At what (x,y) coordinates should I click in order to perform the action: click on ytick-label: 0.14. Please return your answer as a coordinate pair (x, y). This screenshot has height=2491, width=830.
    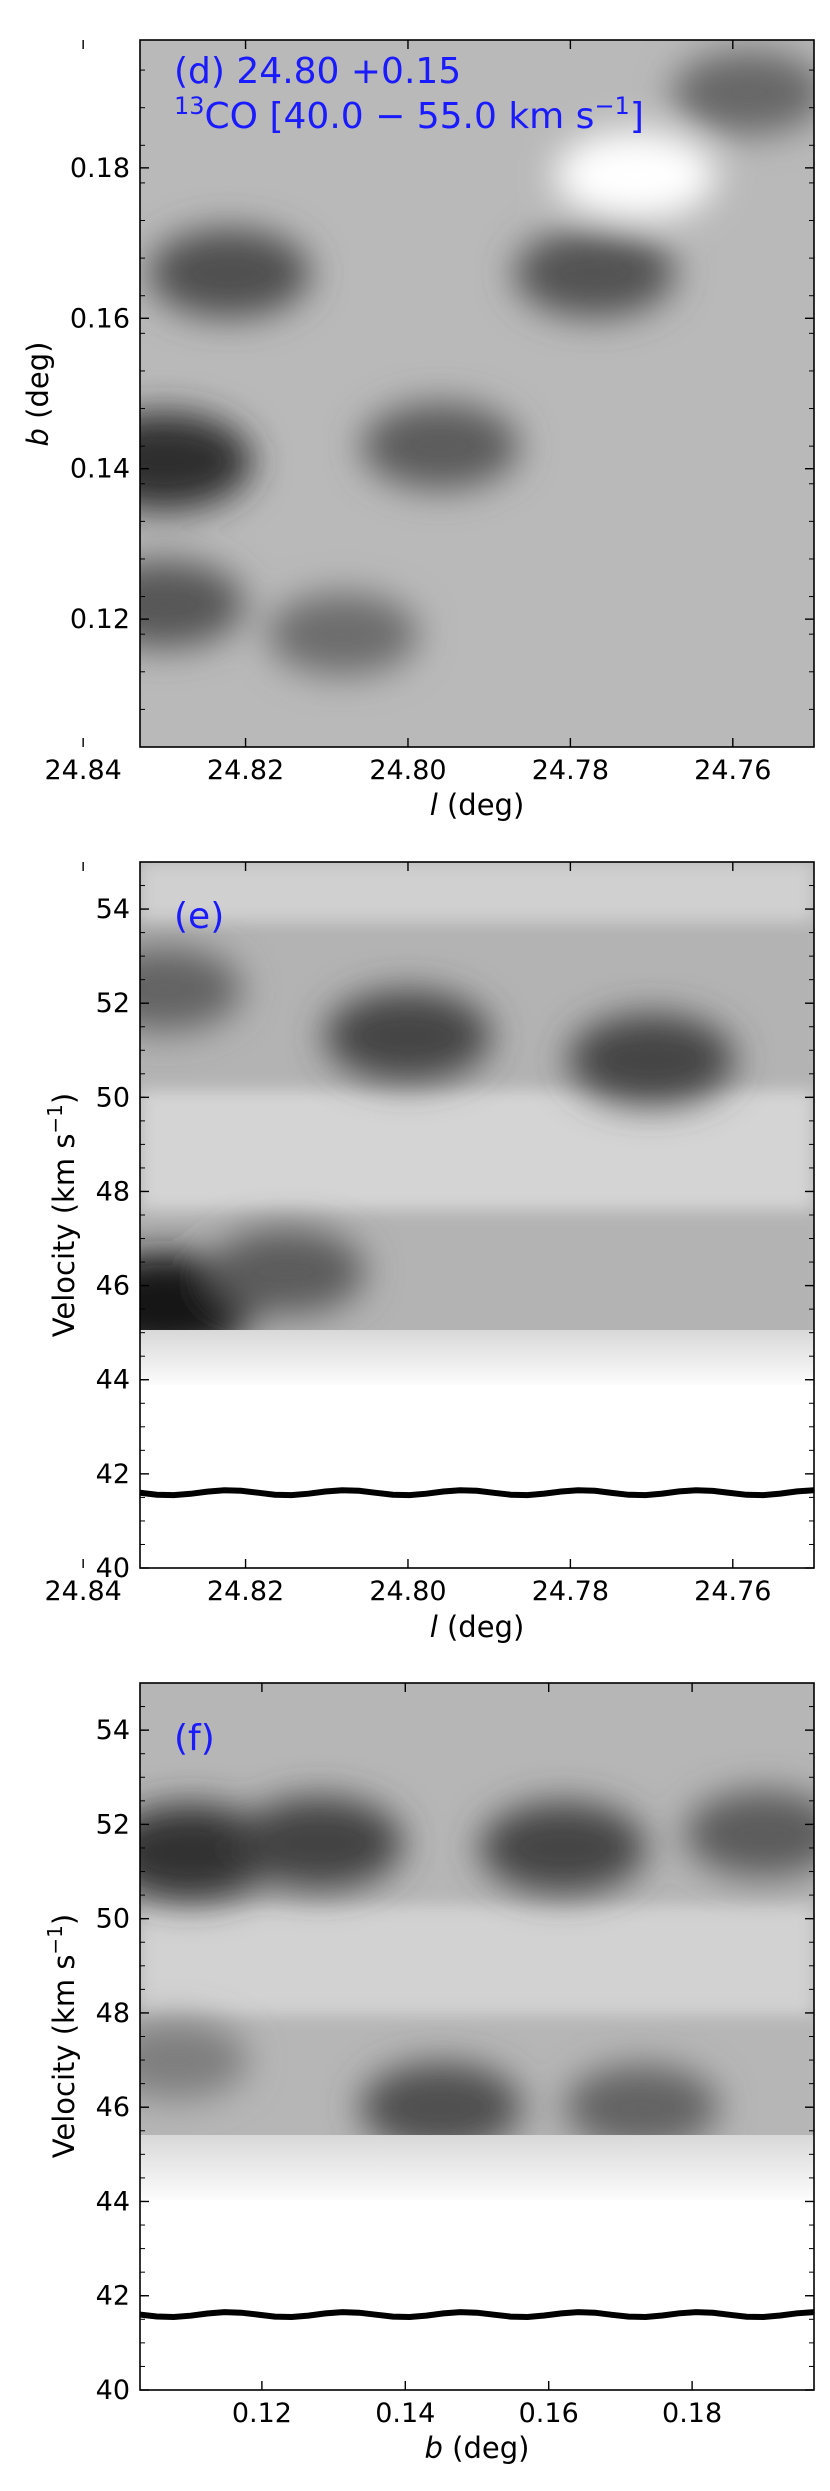
    Looking at the image, I should click on (100, 469).